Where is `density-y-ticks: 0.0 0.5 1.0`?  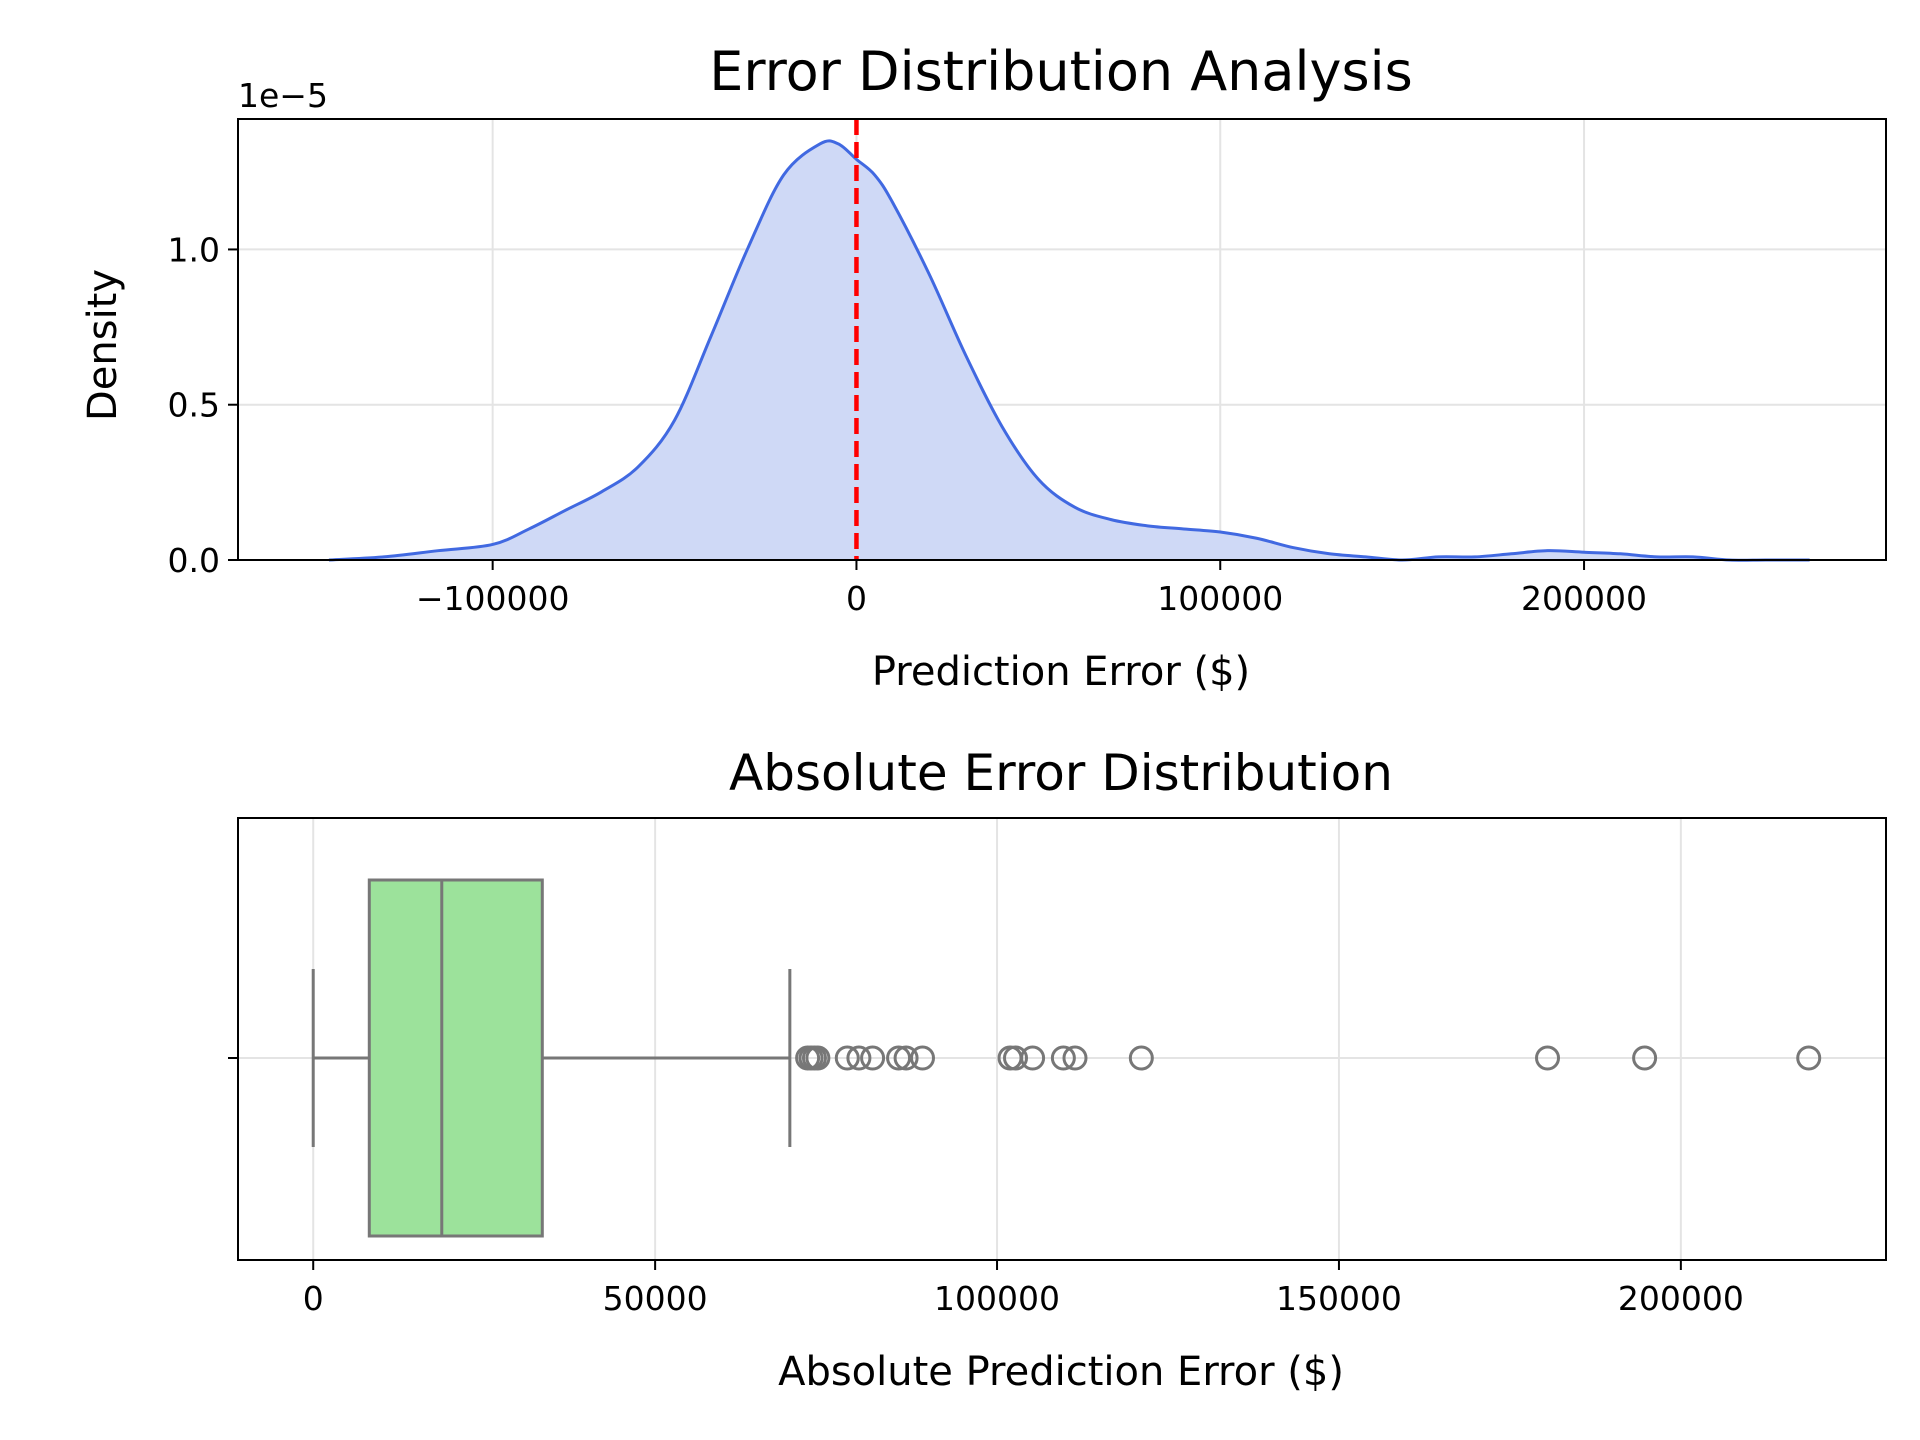
density-y-ticks: 0.0 0.5 1.0 is located at coordinates (203, 405).